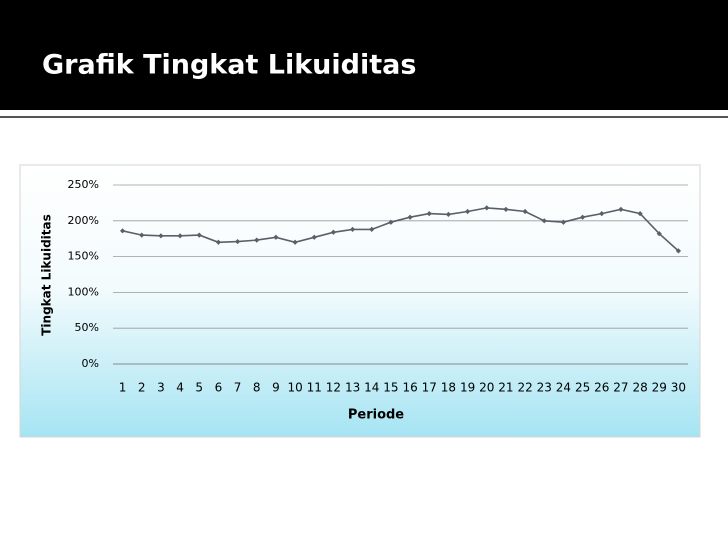 The image size is (728, 550). Describe the element at coordinates (314, 388) in the screenshot. I see `x-tick-label: 11` at that location.